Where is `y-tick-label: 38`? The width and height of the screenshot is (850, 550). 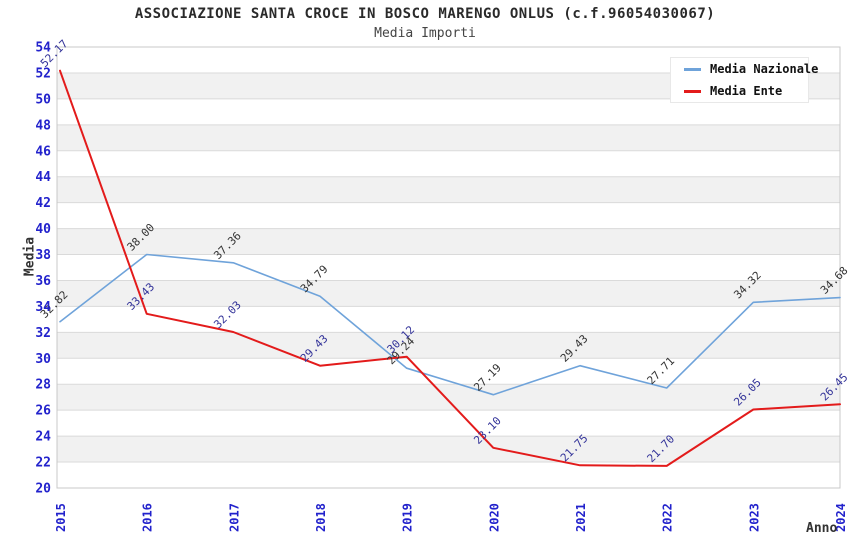 y-tick-label: 38 is located at coordinates (43, 255).